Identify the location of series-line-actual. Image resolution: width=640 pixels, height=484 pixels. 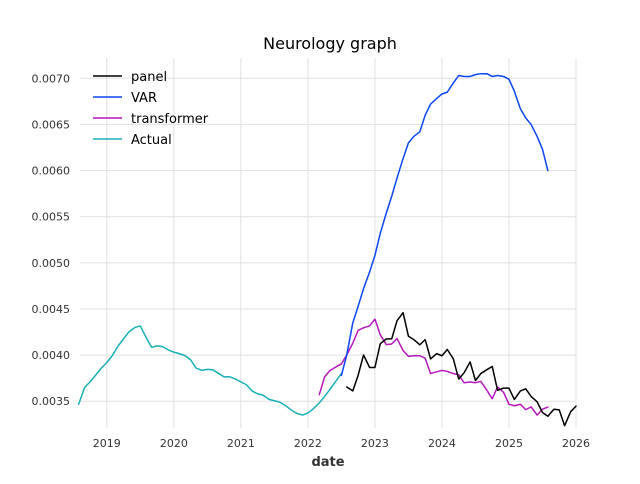
(210, 370).